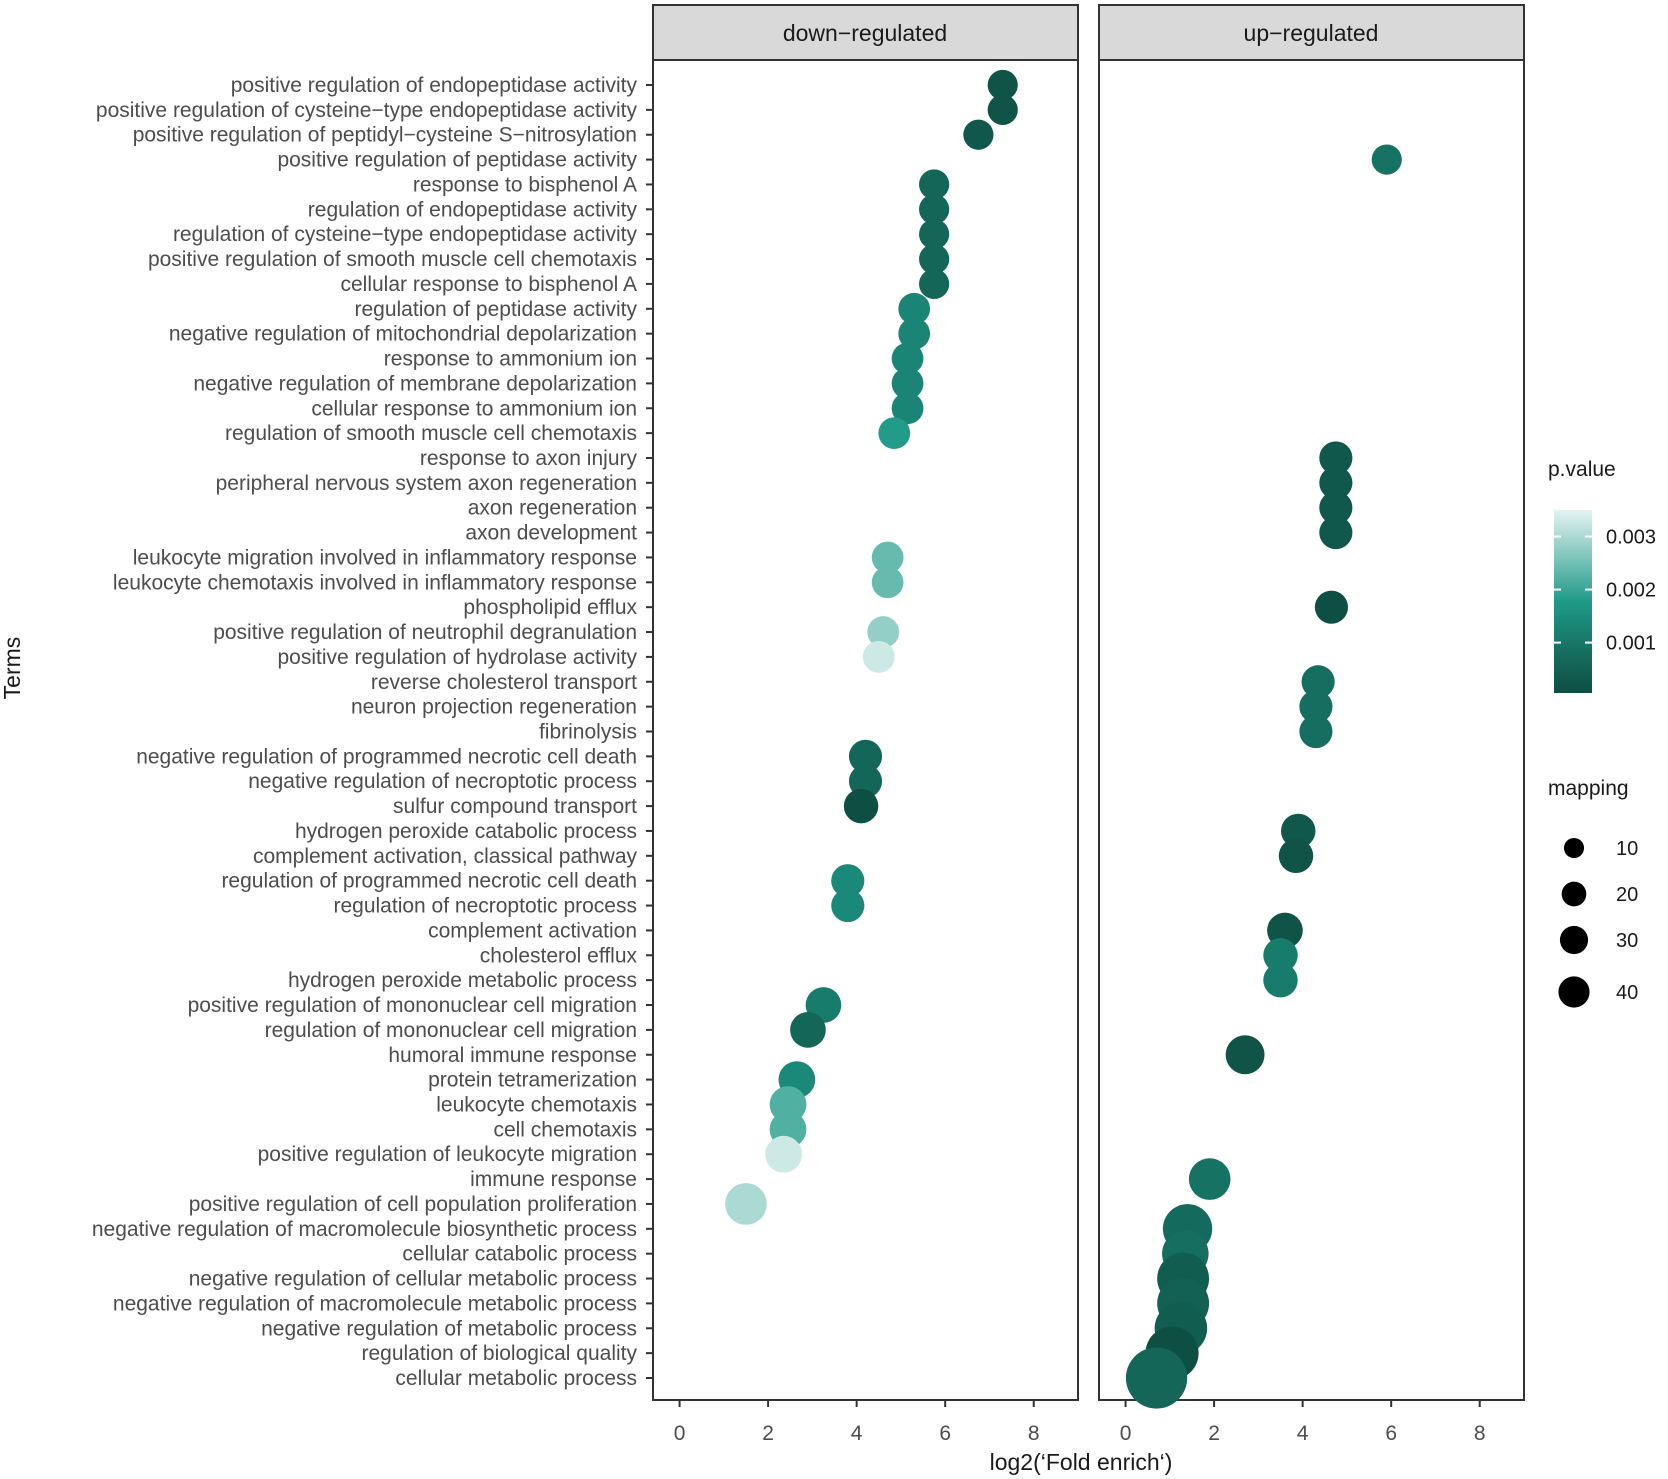 This screenshot has height=1479, width=1668. I want to click on term-label: protein tetramerization, so click(532, 1080).